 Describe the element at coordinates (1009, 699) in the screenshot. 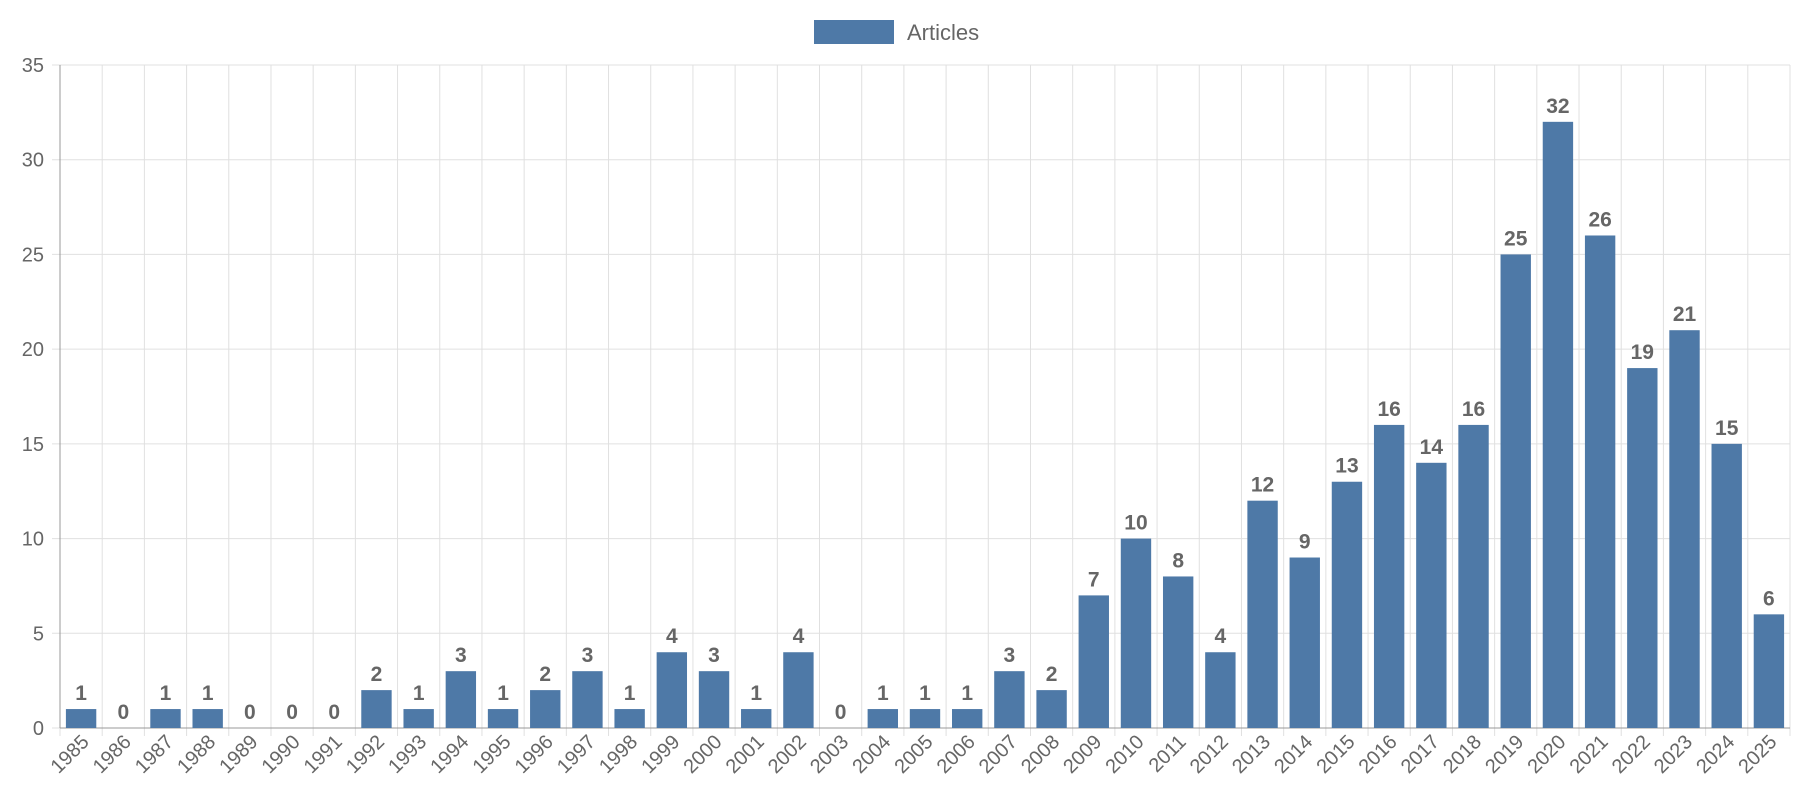

I see `bar-2007` at that location.